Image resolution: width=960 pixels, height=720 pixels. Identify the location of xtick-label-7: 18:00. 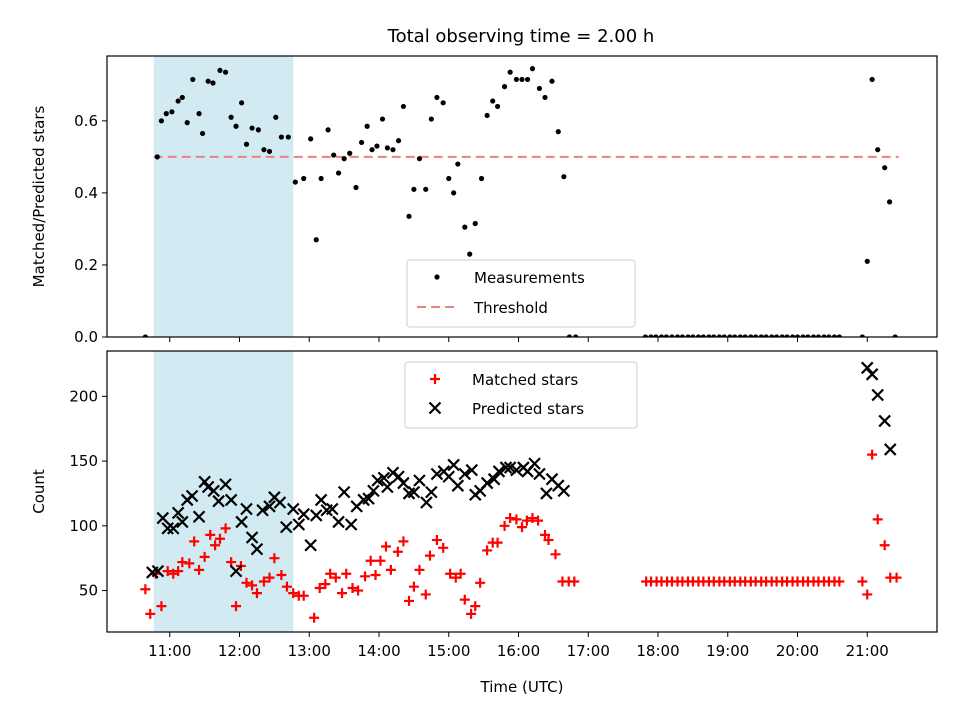
(657, 651).